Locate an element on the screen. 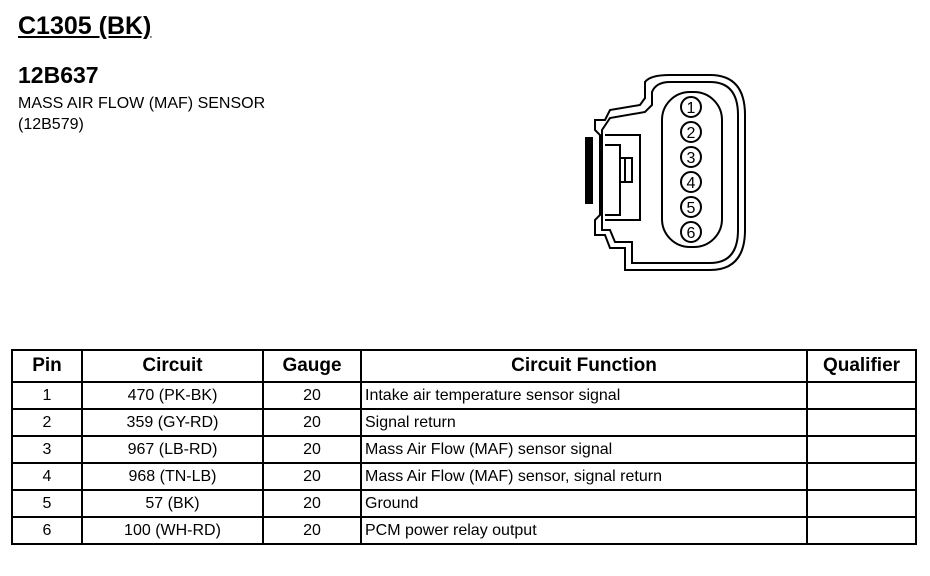  pin-cavity is located at coordinates (692, 169).